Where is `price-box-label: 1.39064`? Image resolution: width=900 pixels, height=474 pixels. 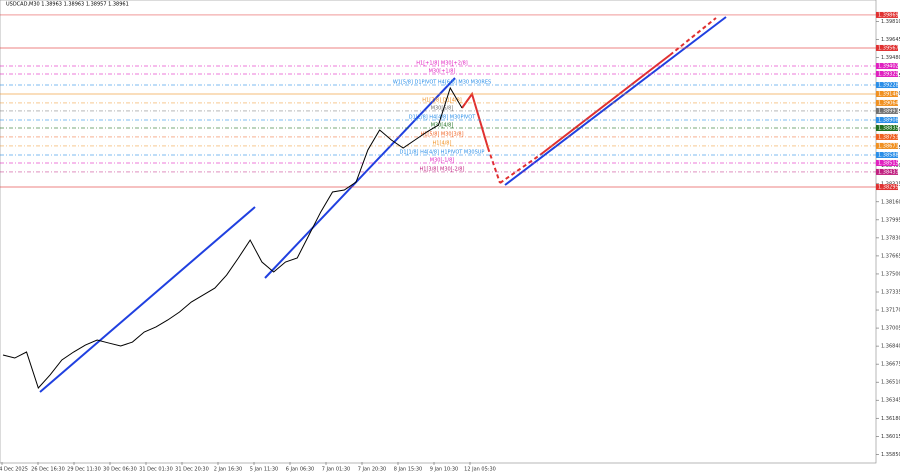 price-box-label: 1.39064 is located at coordinates (888, 103).